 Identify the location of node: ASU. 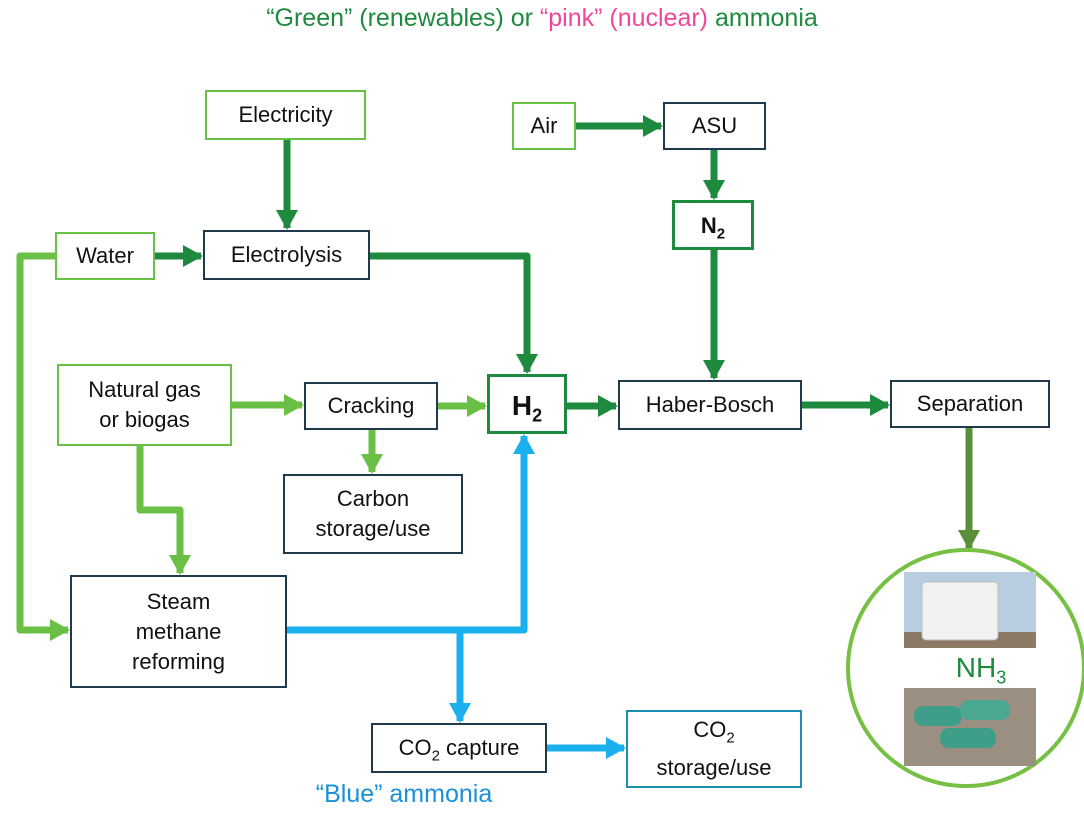
(714, 126).